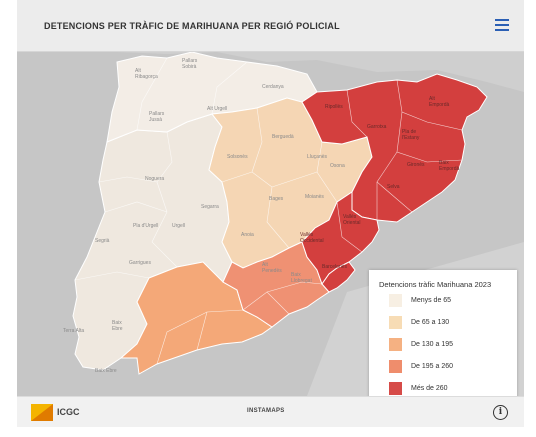 The image size is (536, 437). I want to click on label-pla-estany: Pla de l'Estany, so click(411, 135).